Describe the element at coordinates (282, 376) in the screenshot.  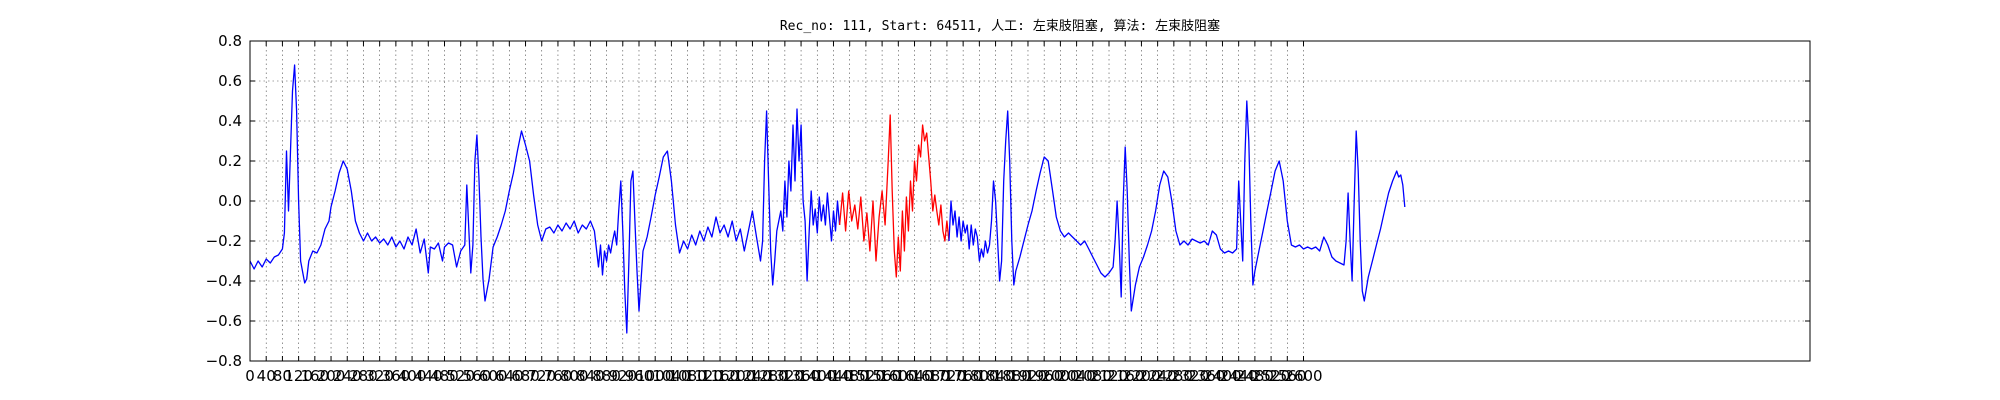
I see `x-tick-label: 80` at that location.